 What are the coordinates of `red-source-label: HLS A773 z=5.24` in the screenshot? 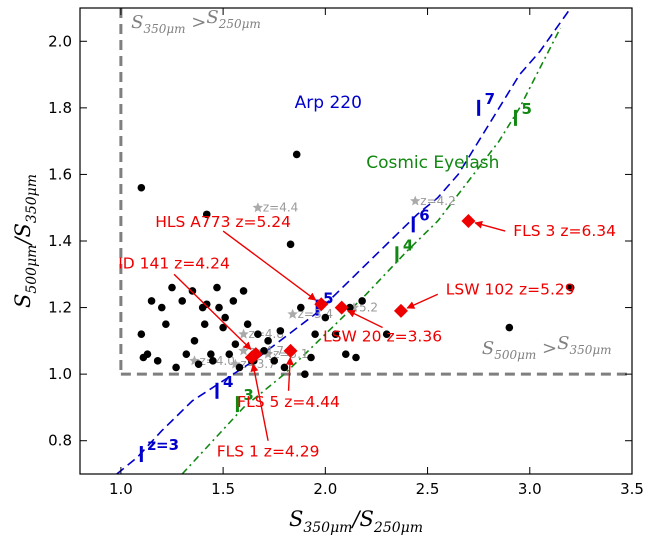 It's located at (223, 222).